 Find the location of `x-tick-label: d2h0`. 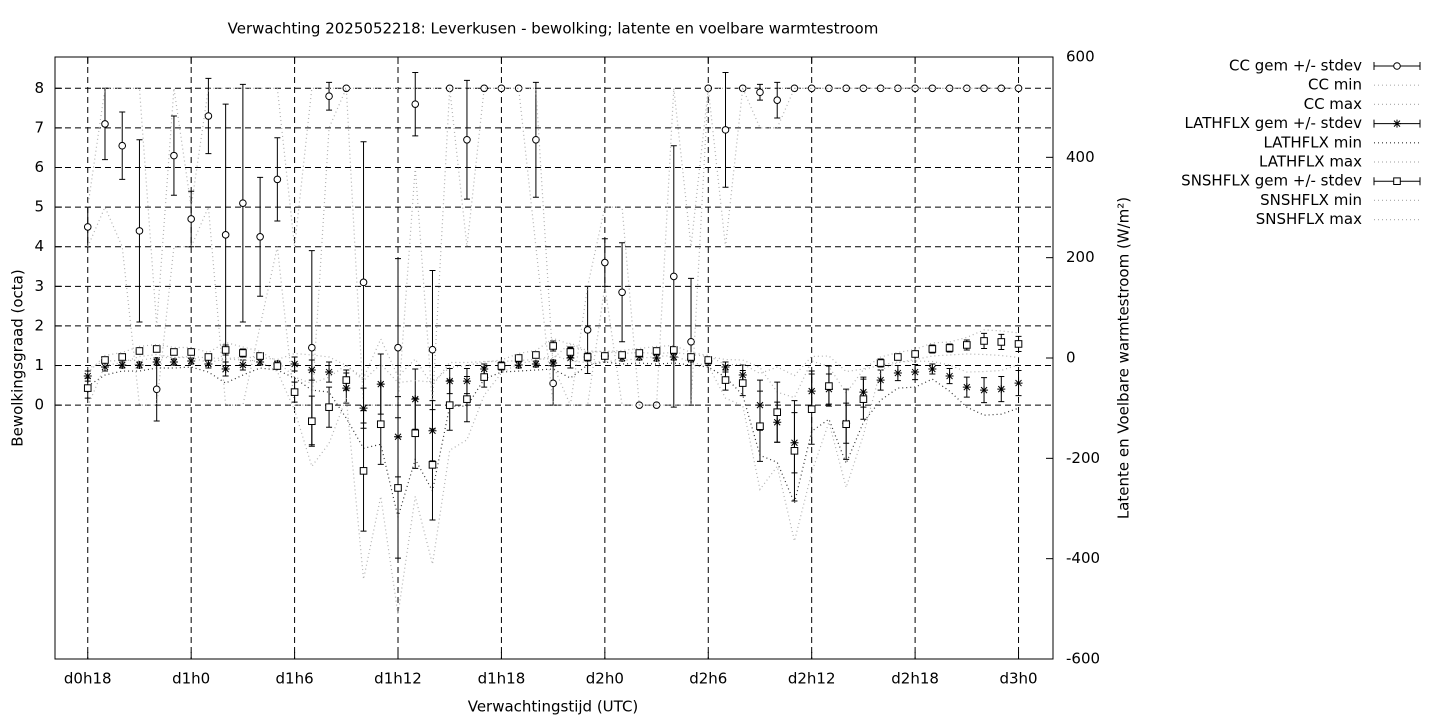

x-tick-label: d2h0 is located at coordinates (605, 679).